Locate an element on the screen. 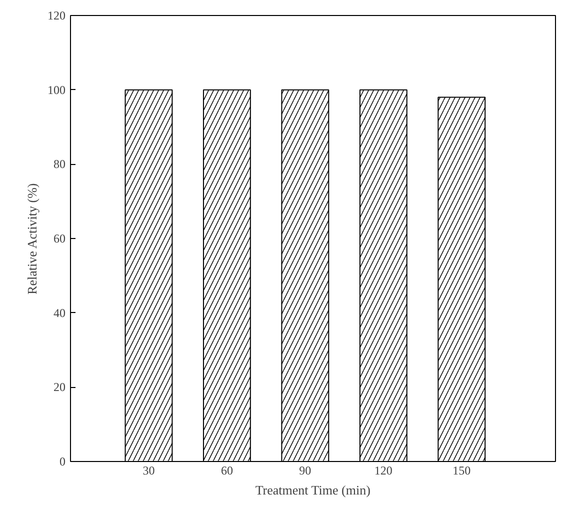 The height and width of the screenshot is (531, 575). x-tick-label: 30 is located at coordinates (148, 471).